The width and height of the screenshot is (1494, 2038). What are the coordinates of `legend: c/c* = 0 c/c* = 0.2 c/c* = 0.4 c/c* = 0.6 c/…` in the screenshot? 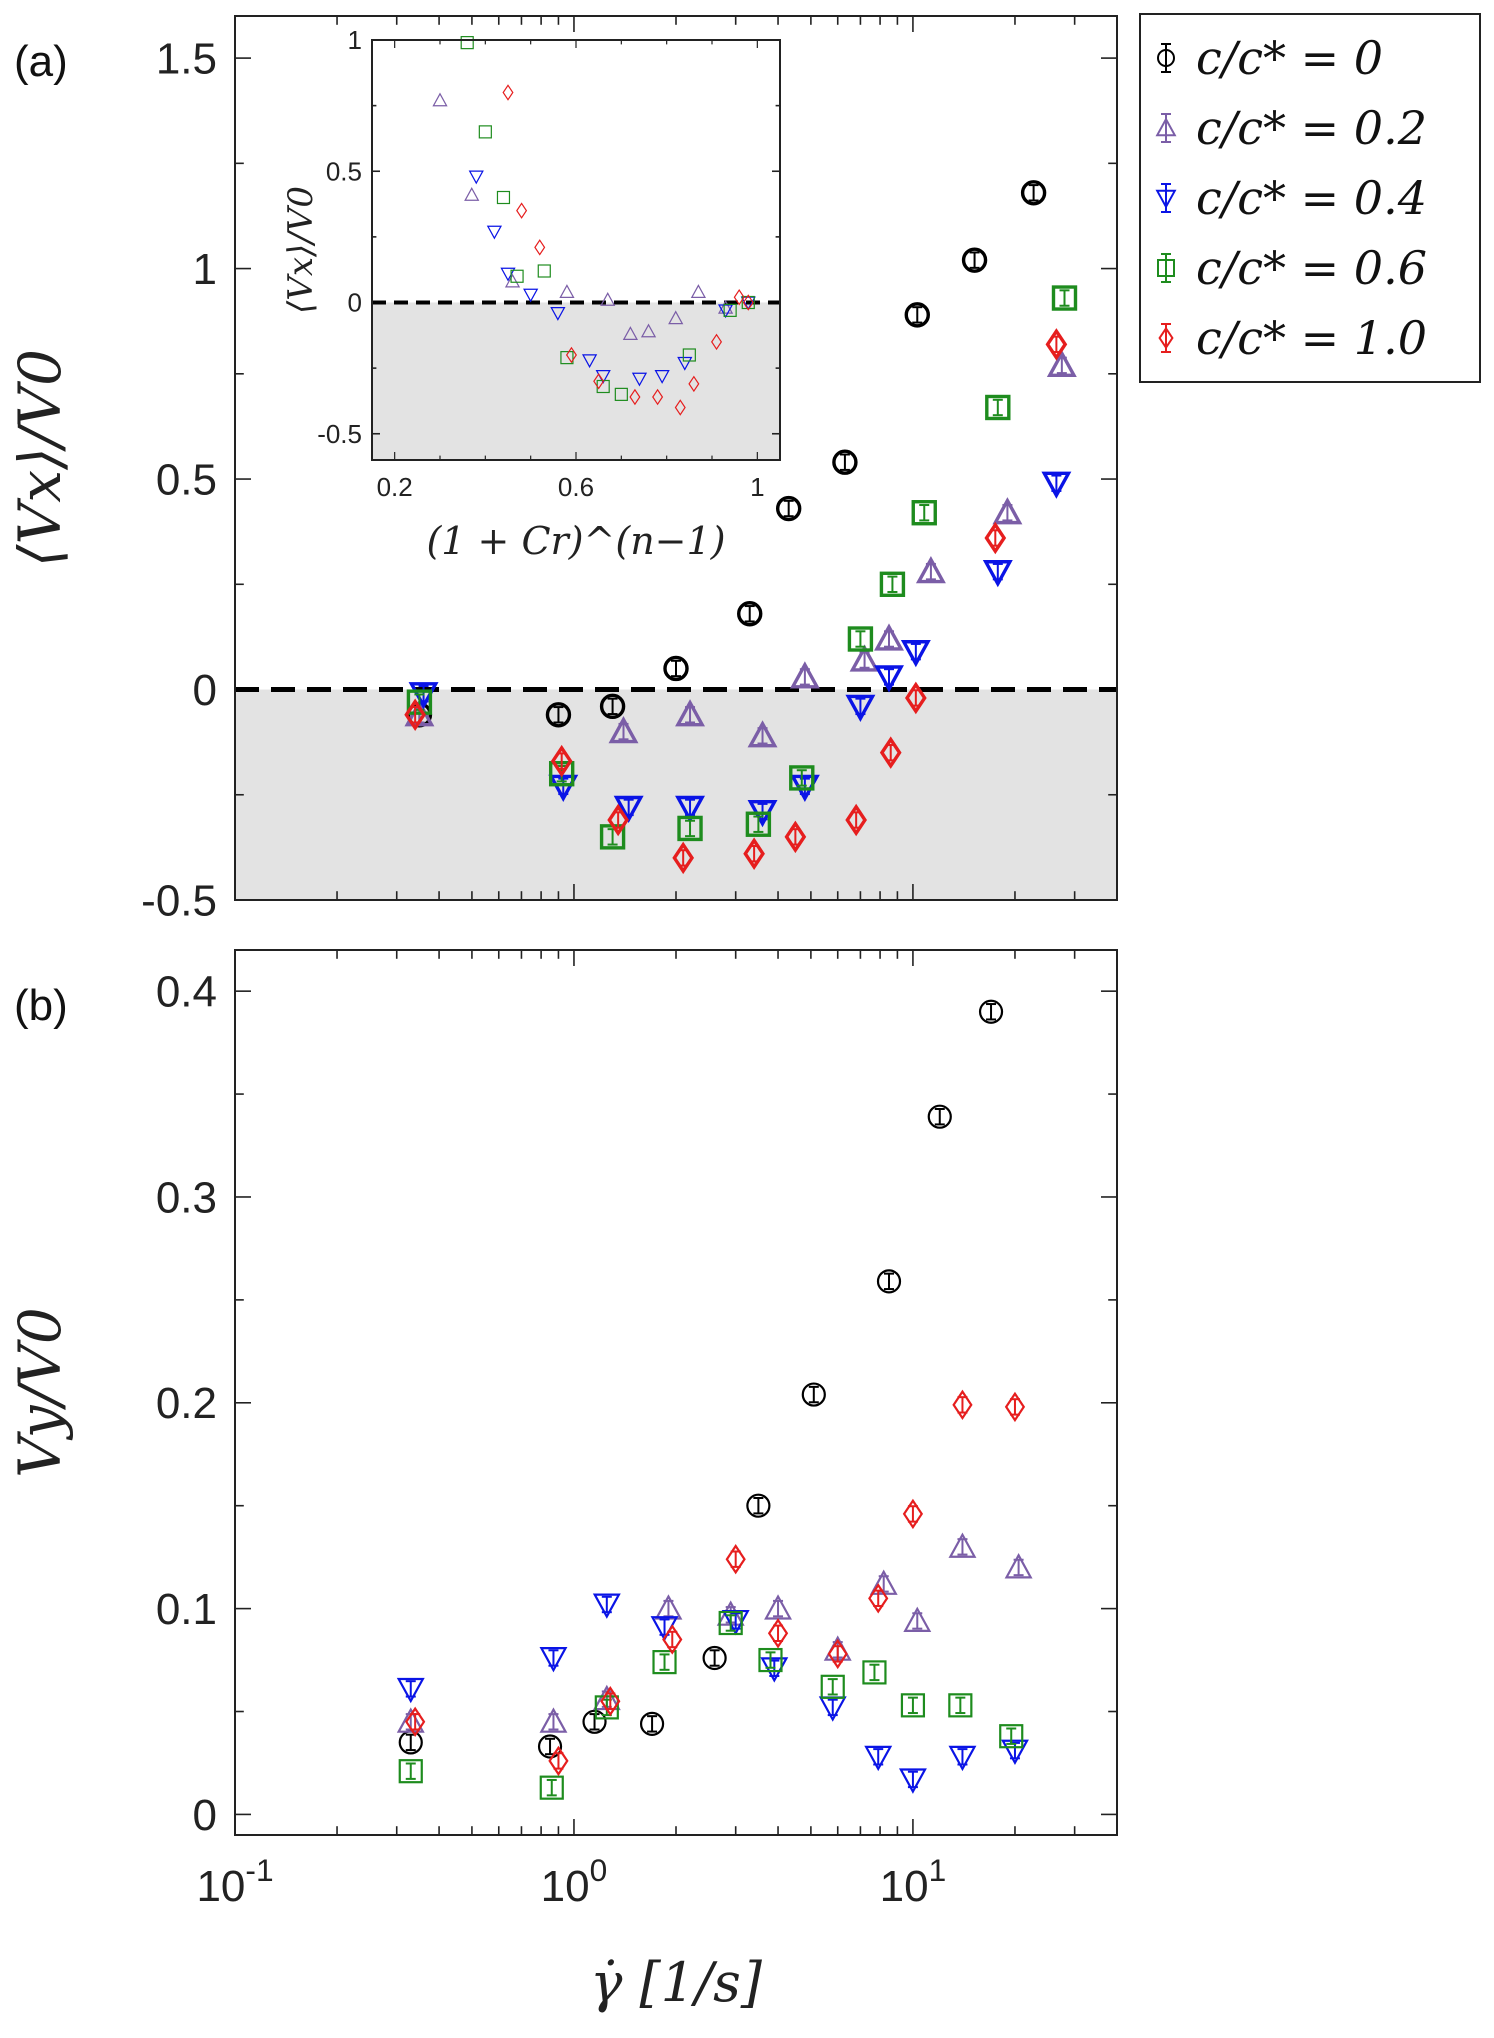 It's located at (1310, 198).